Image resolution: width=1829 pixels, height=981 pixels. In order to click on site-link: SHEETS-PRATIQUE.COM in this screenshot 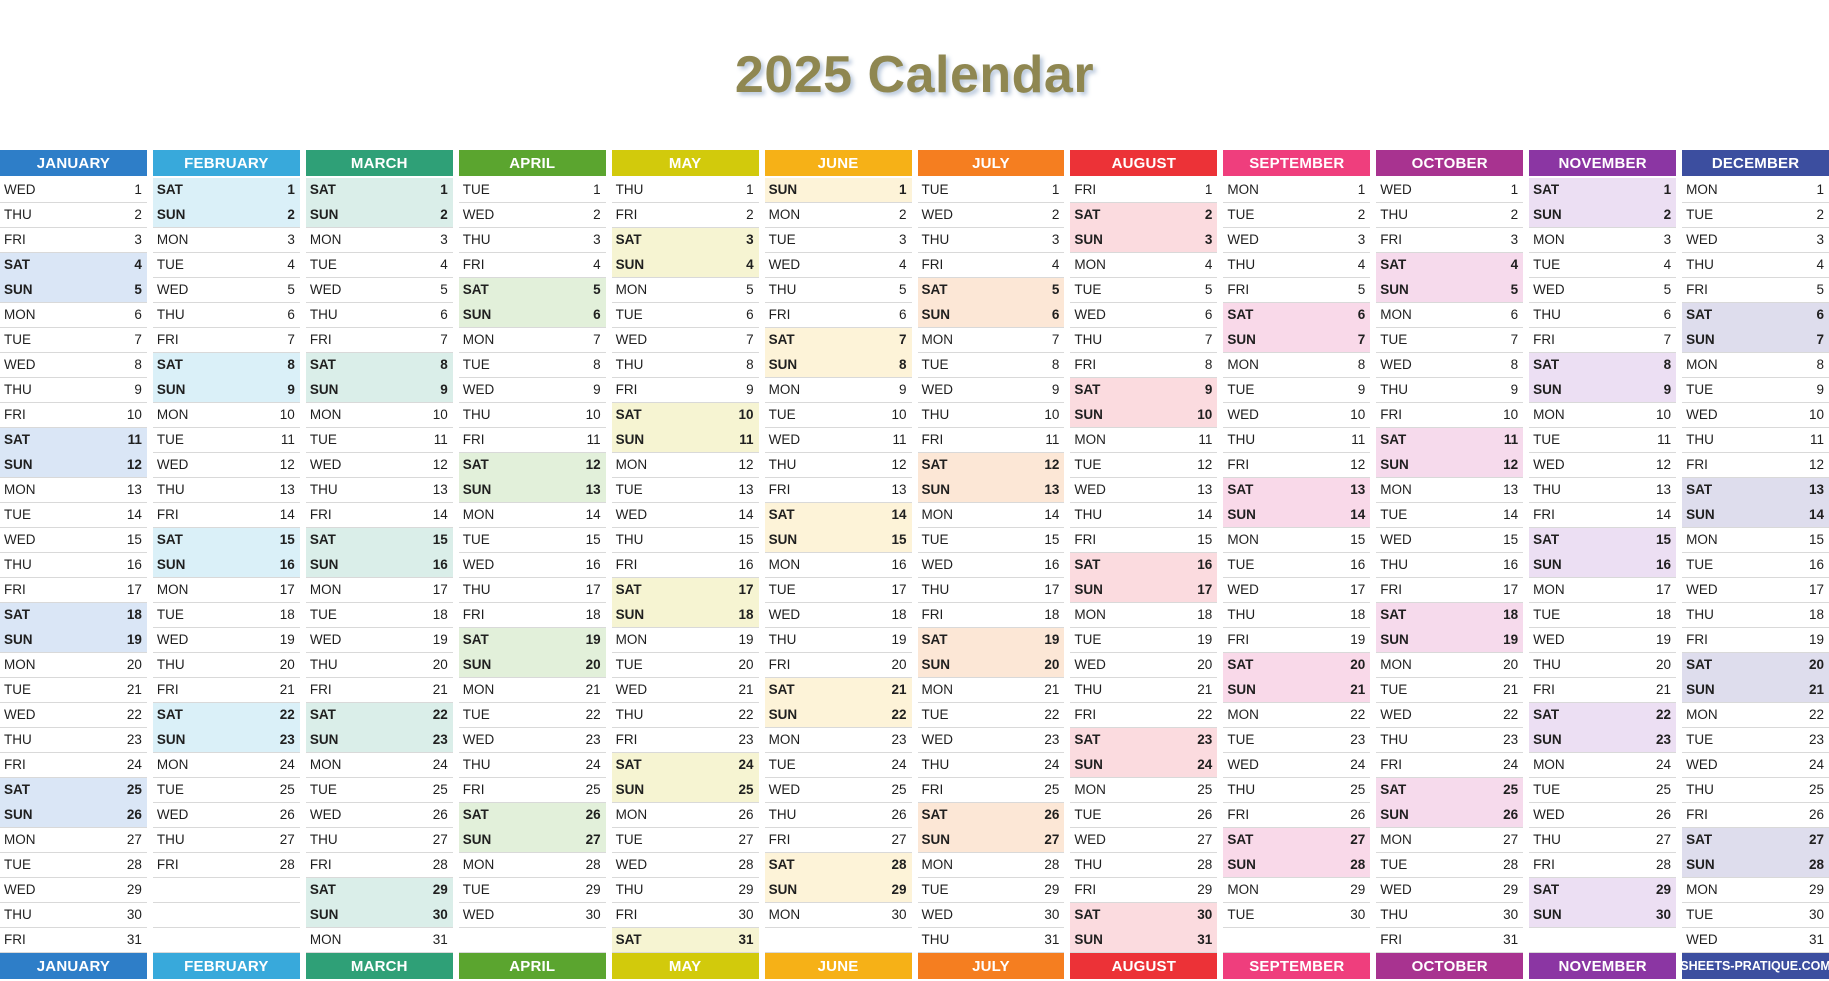, I will do `click(1754, 966)`.